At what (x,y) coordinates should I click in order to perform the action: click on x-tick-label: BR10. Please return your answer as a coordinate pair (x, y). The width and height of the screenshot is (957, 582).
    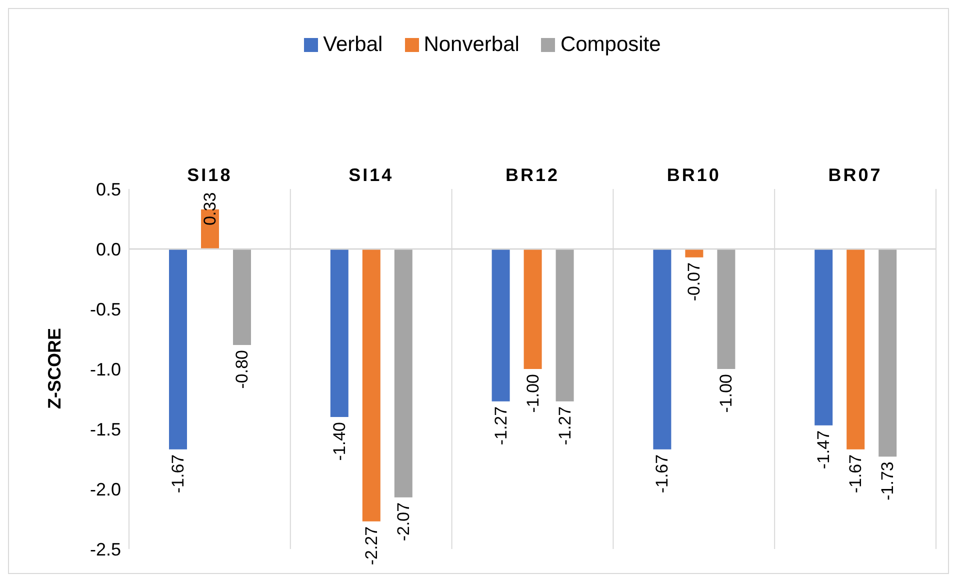
    Looking at the image, I should click on (693, 175).